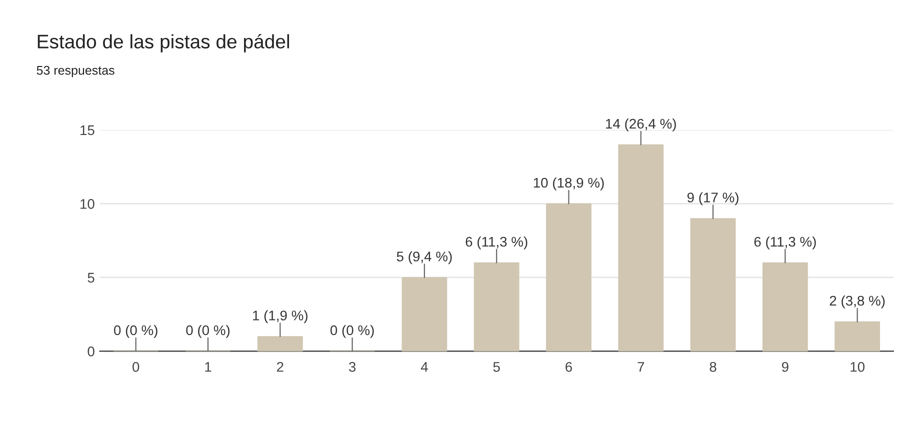  I want to click on y-tick-label: 0, so click(91, 351).